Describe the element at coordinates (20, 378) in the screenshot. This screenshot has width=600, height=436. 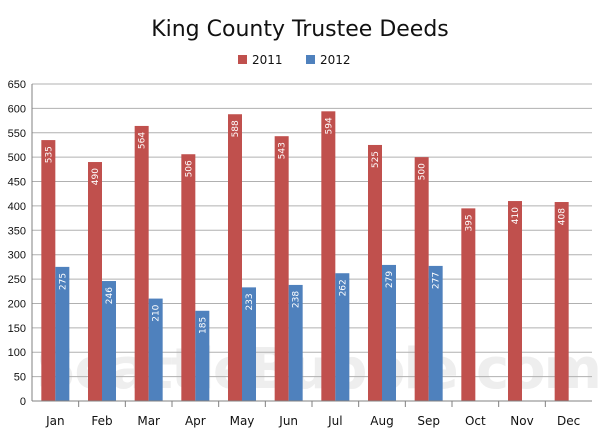
I see `y-tick-label: 50` at that location.